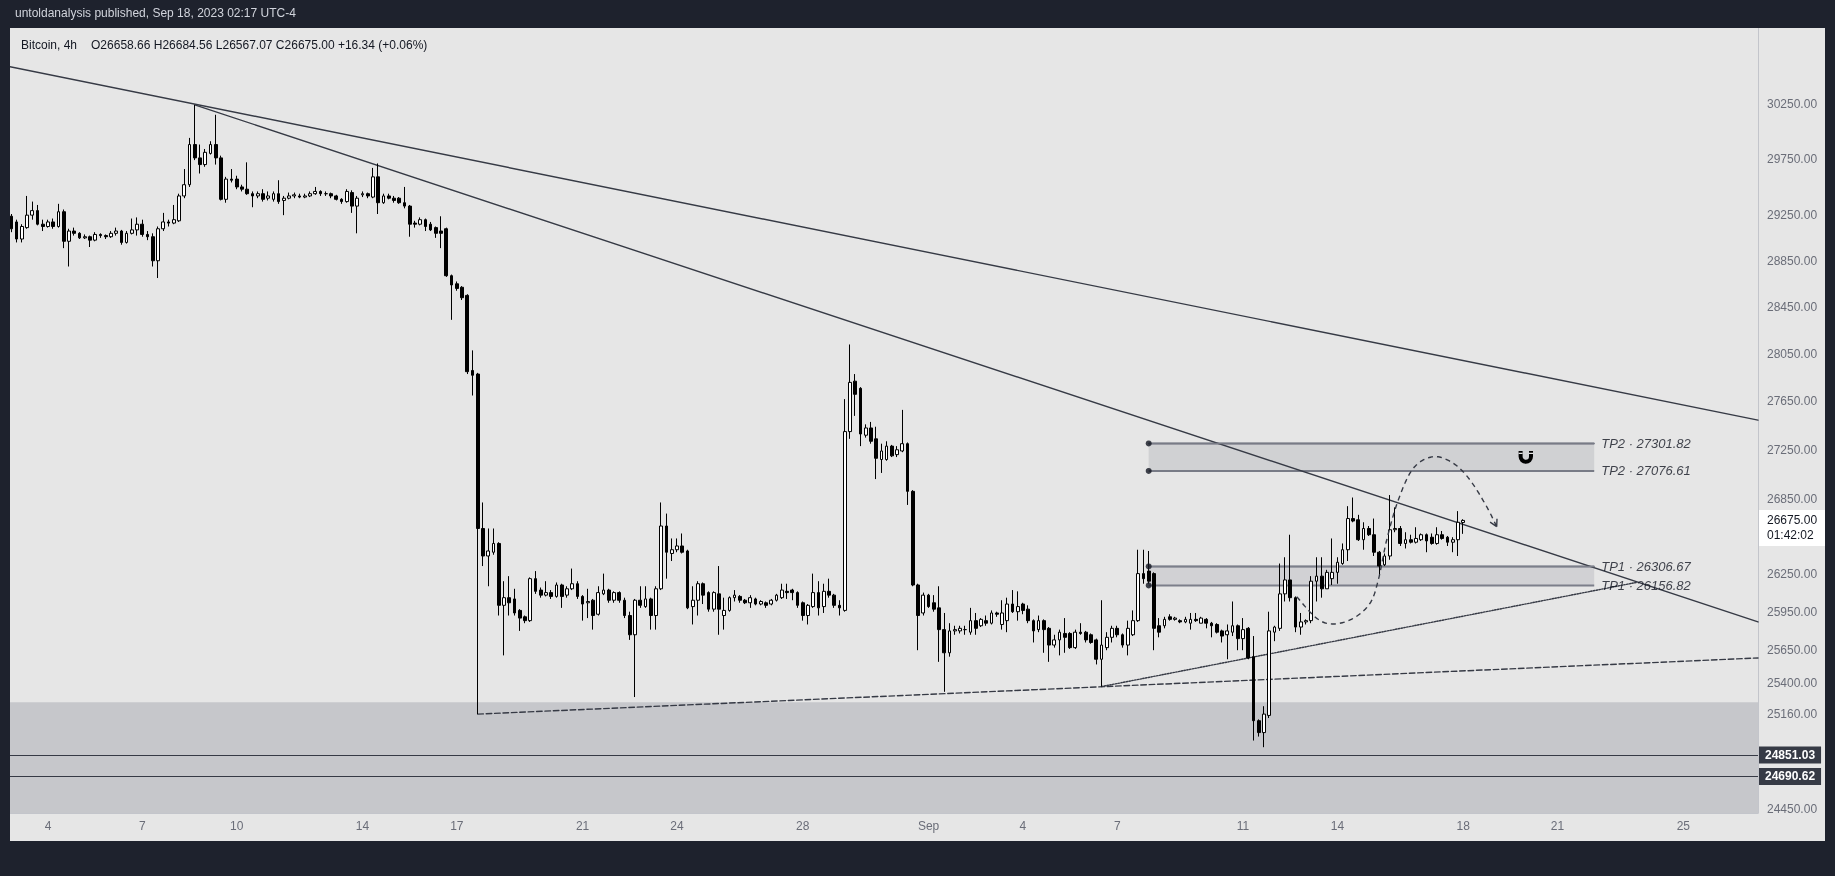 Image resolution: width=1835 pixels, height=876 pixels. I want to click on y-tick-label: 30250.00, so click(1792, 103).